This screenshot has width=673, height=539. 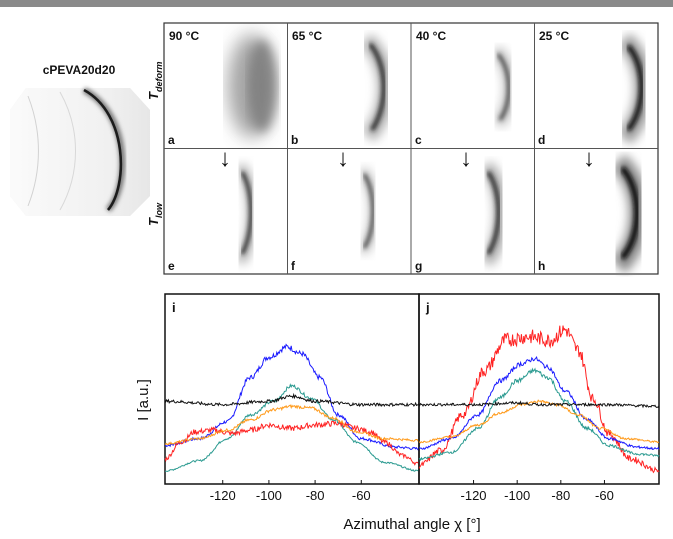 I want to click on y-axis-label: I [a.u.], so click(x=143, y=400).